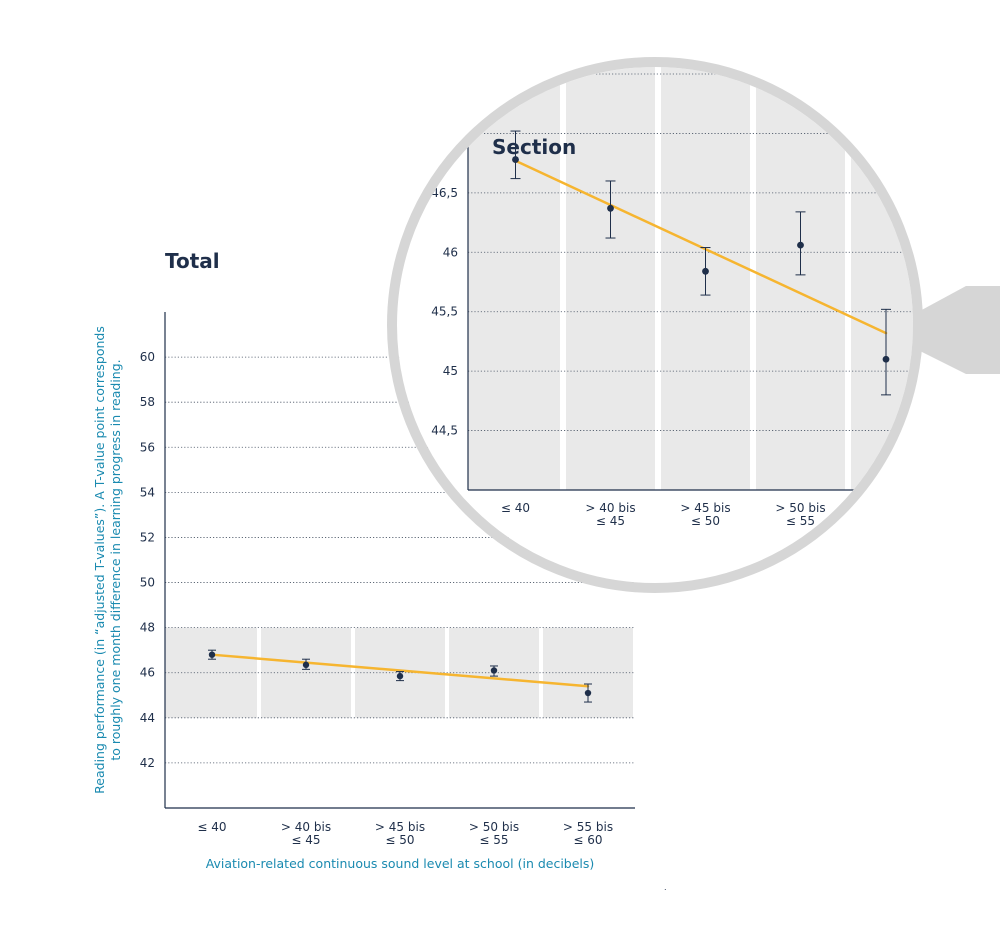 This screenshot has height=932, width=1000. I want to click on total-y-tick-8: 58, so click(147, 402).